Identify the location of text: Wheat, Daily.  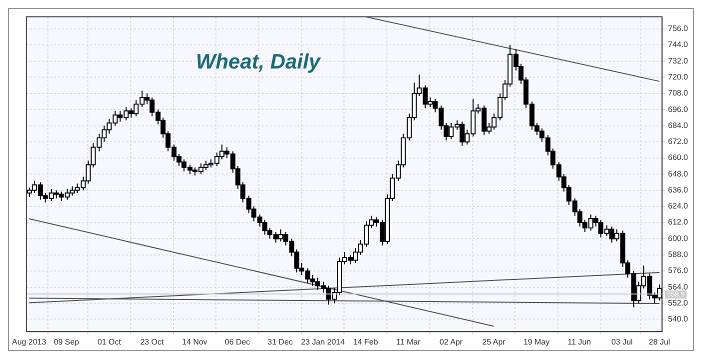
(259, 62).